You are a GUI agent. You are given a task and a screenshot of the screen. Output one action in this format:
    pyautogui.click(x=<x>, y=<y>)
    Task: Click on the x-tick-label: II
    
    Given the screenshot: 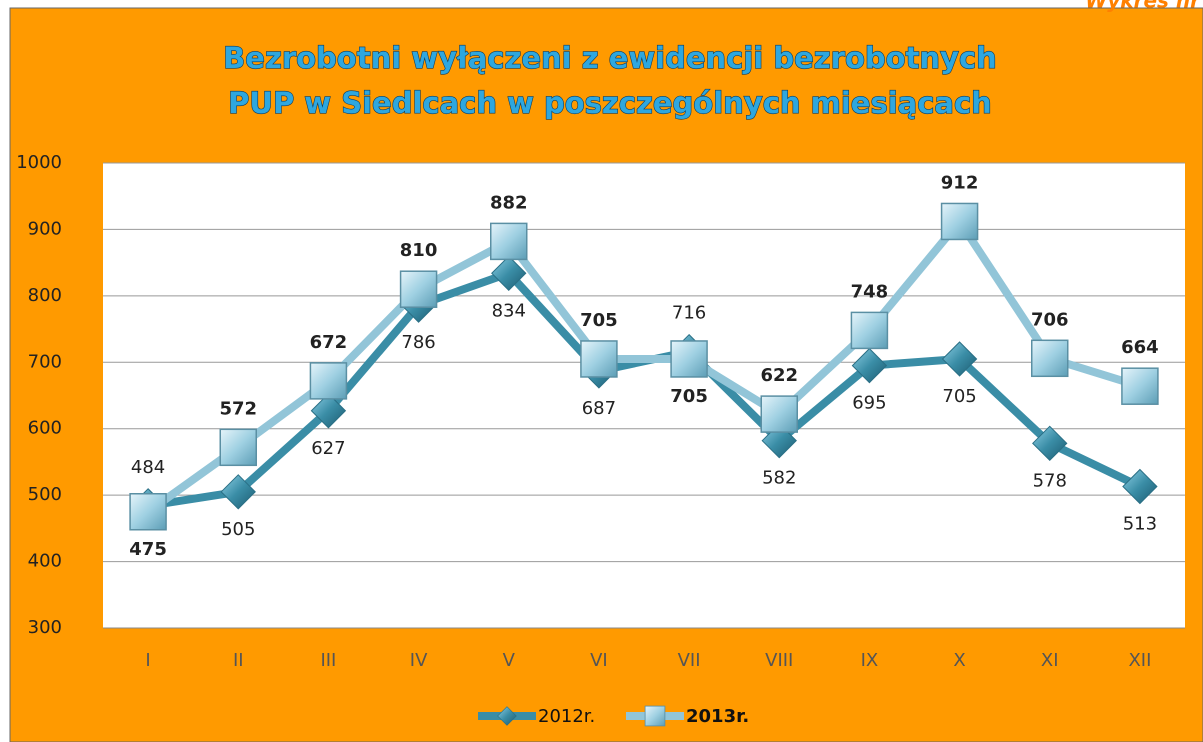 What is the action you would take?
    pyautogui.click(x=238, y=660)
    